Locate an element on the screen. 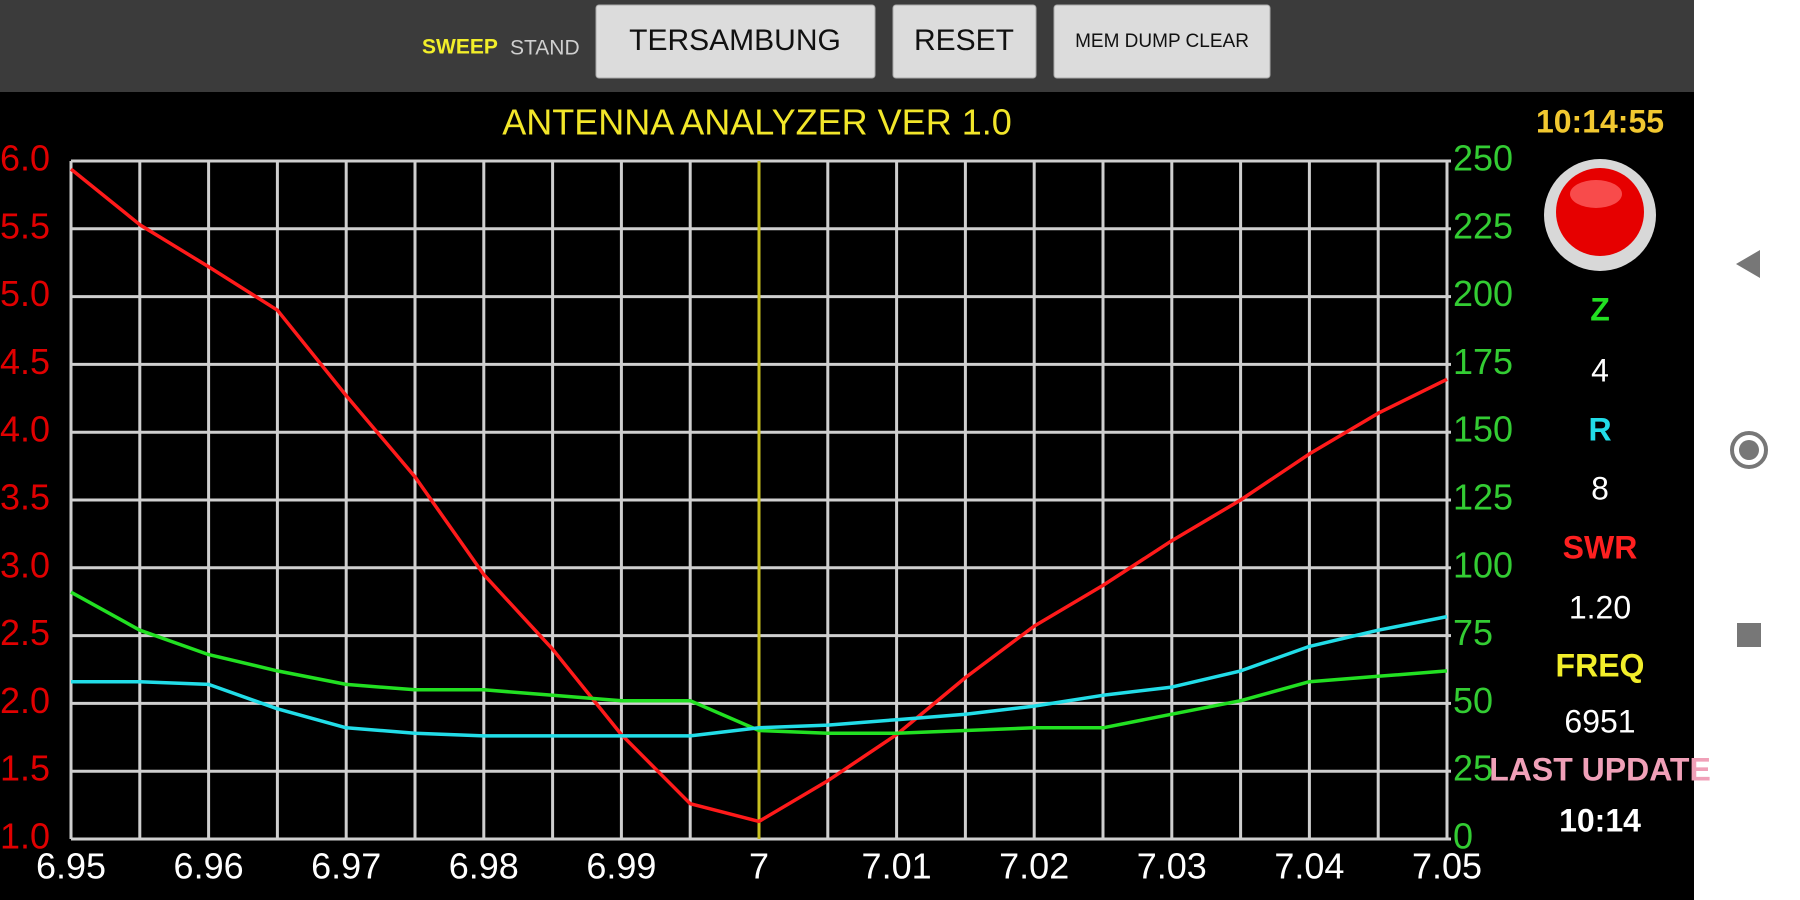  stand-label: STAND is located at coordinates (545, 48).